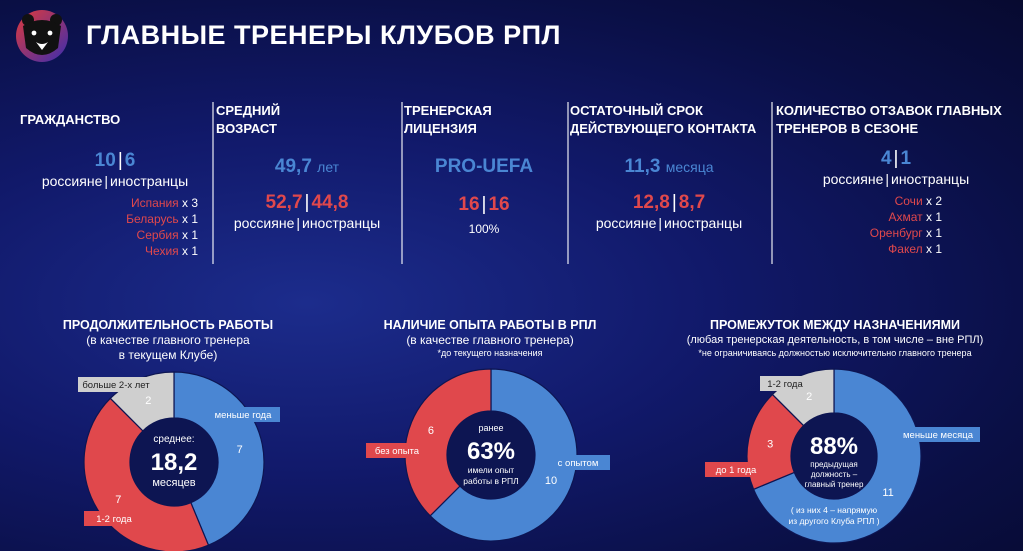 This screenshot has width=1023, height=551. I want to click on chart1-legend-1-box, so click(114, 518).